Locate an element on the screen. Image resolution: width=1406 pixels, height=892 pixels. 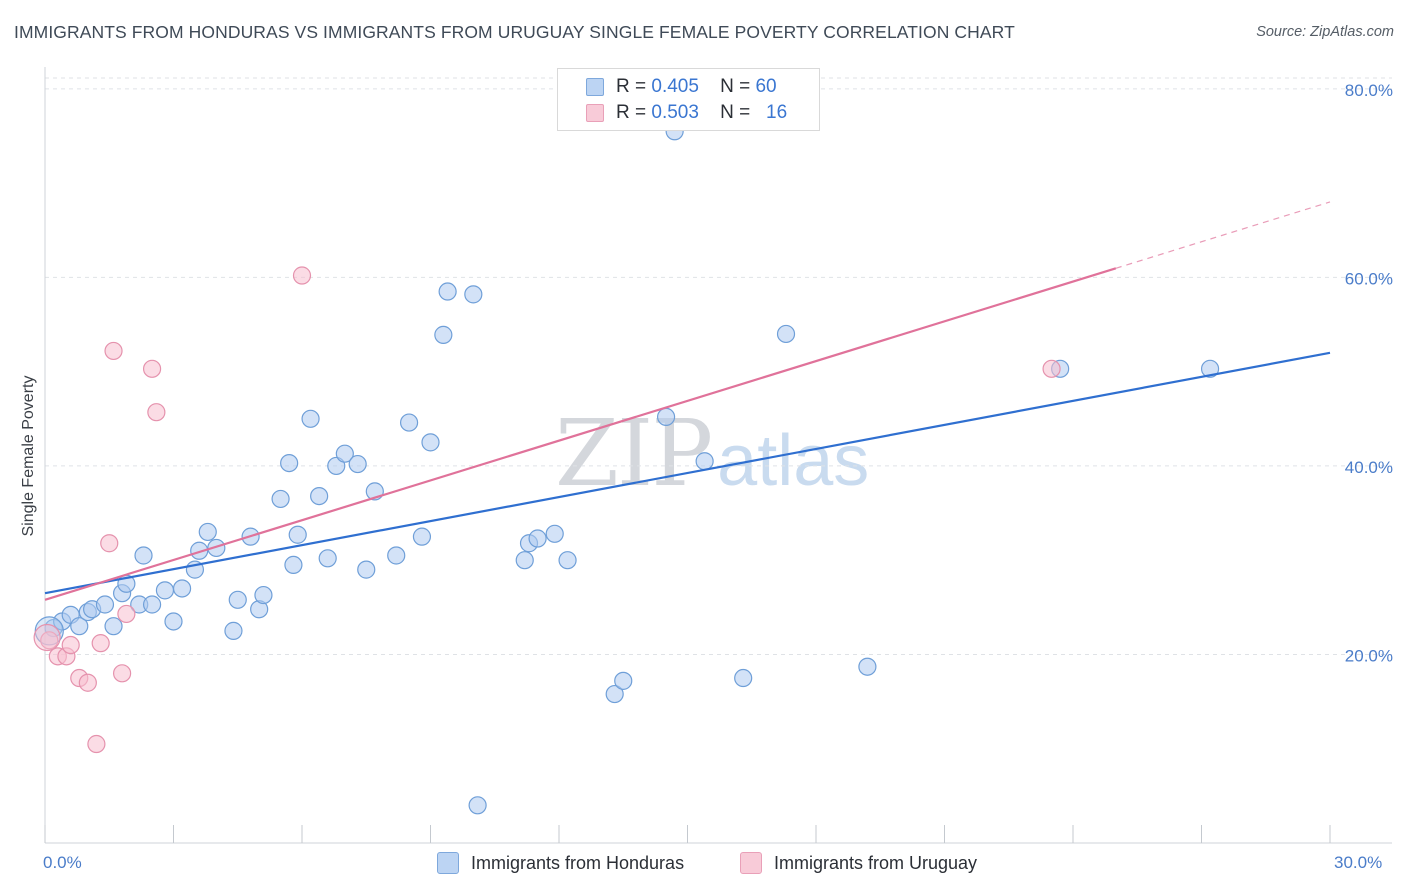
y-axis-label: Single Female Poverty is located at coordinates (28, 456).